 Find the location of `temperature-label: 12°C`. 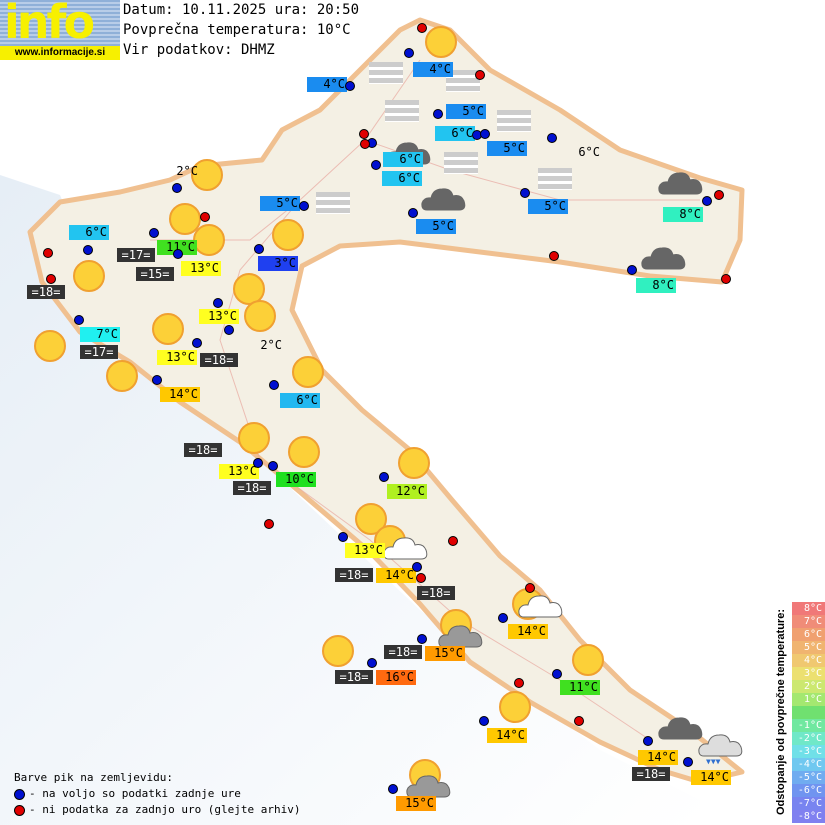

temperature-label: 12°C is located at coordinates (407, 491).